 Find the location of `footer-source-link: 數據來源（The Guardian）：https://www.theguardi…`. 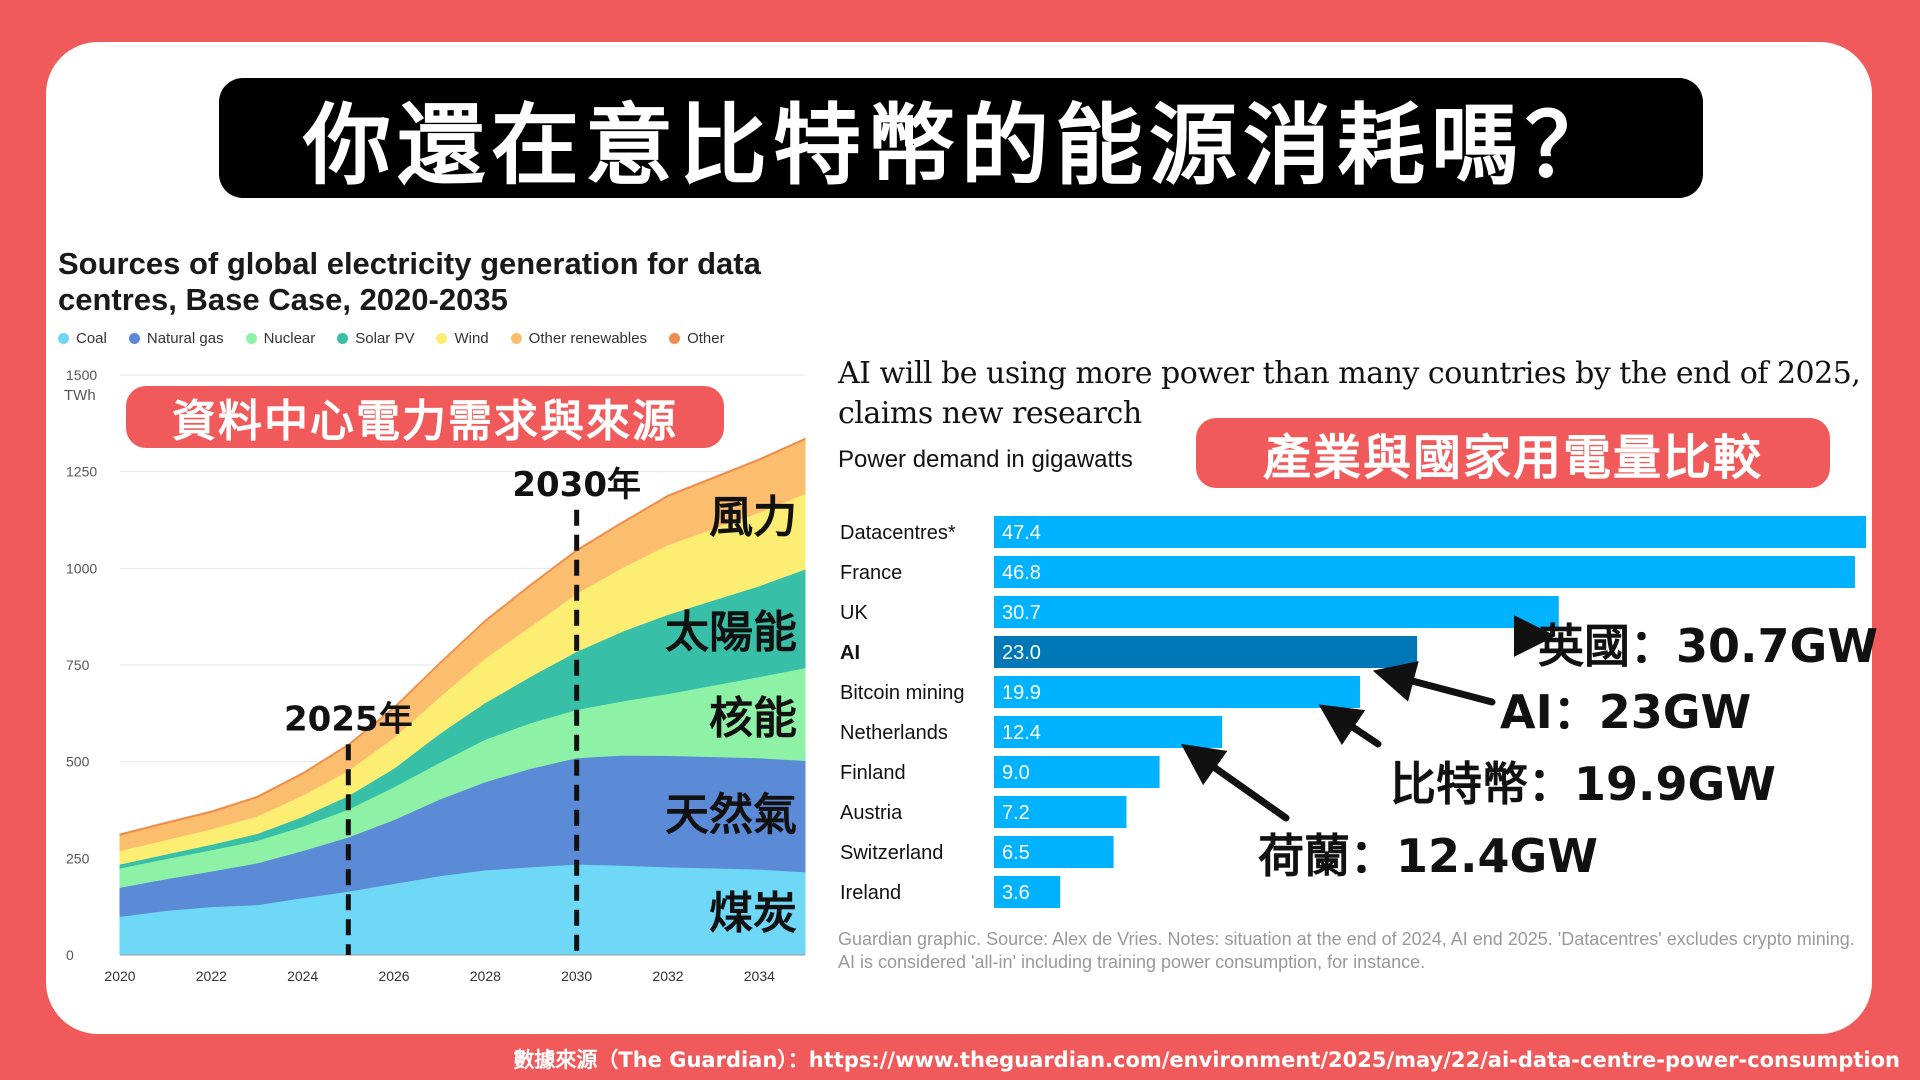

footer-source-link: 數據來源（The Guardian）：https://www.theguardi… is located at coordinates (1206, 1060).